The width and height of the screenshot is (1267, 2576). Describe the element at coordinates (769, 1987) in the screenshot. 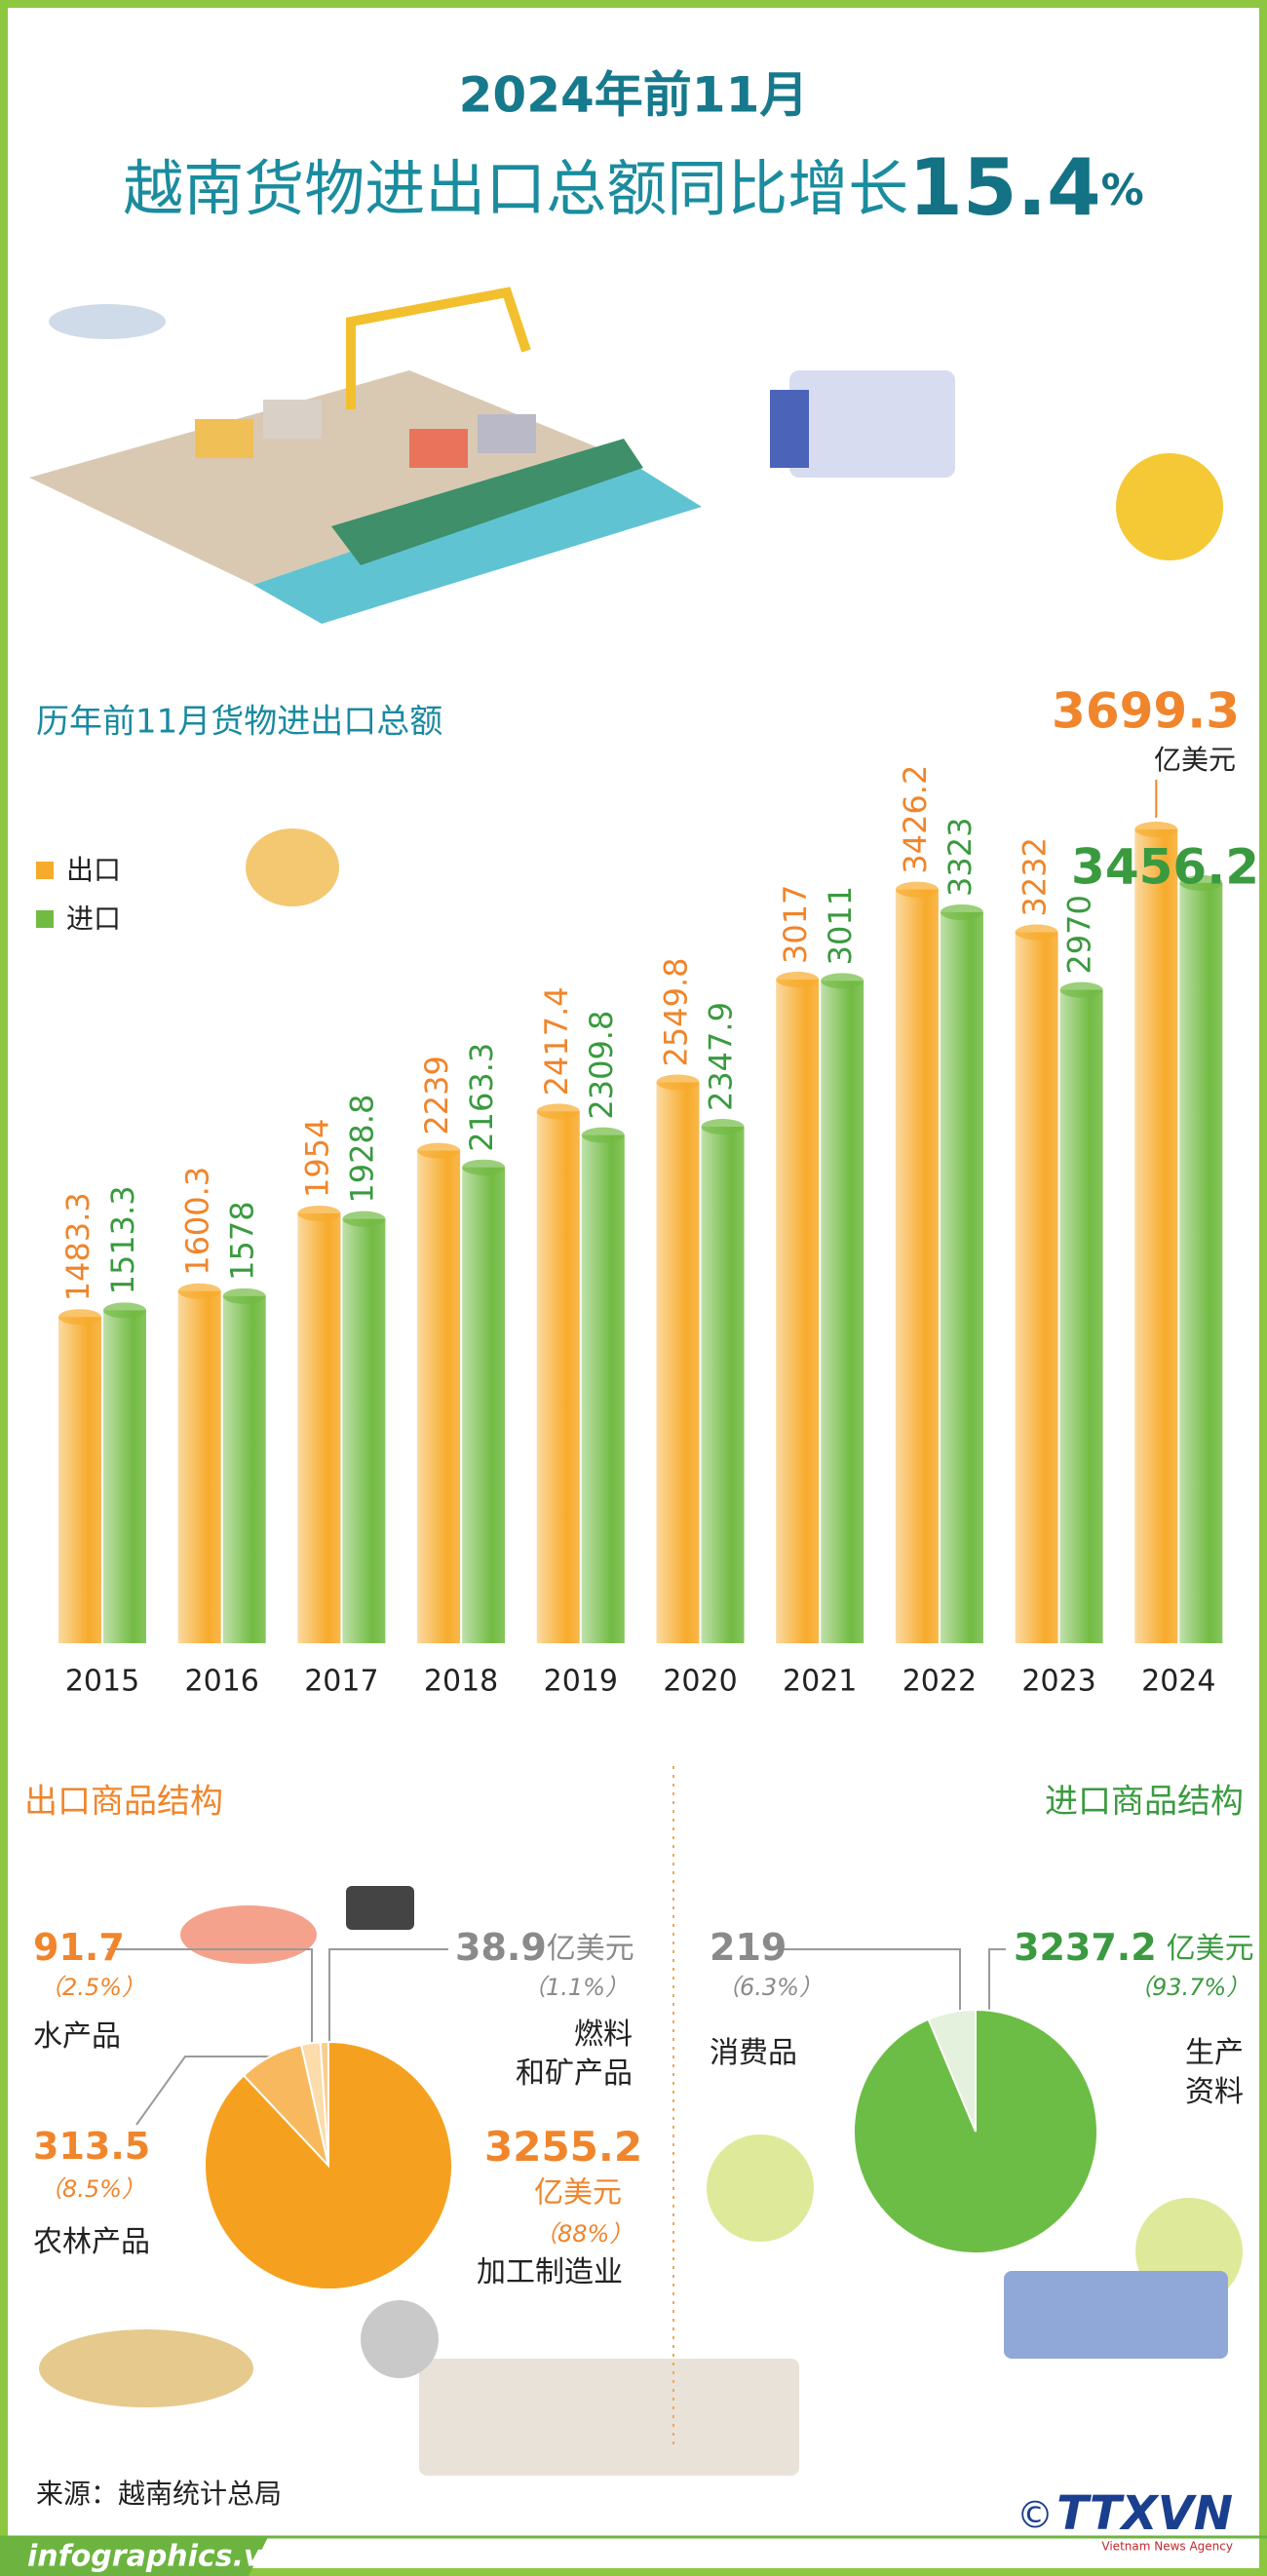

I see `share-label: （6.3%）` at that location.